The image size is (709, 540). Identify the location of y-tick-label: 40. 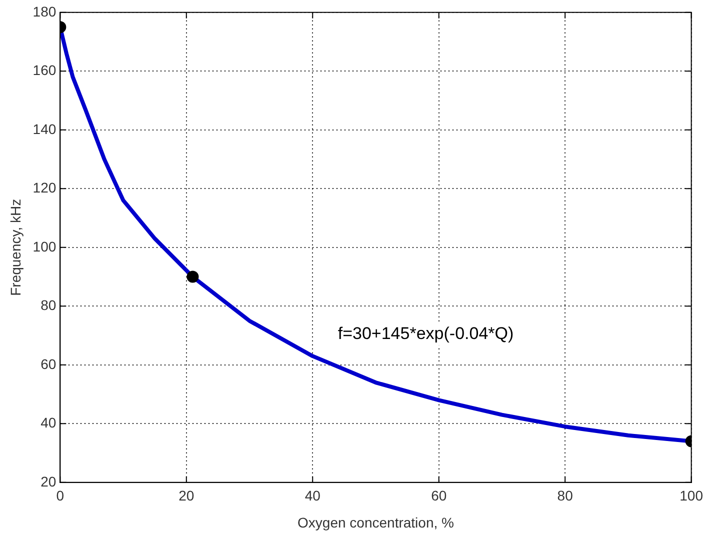
(48, 422).